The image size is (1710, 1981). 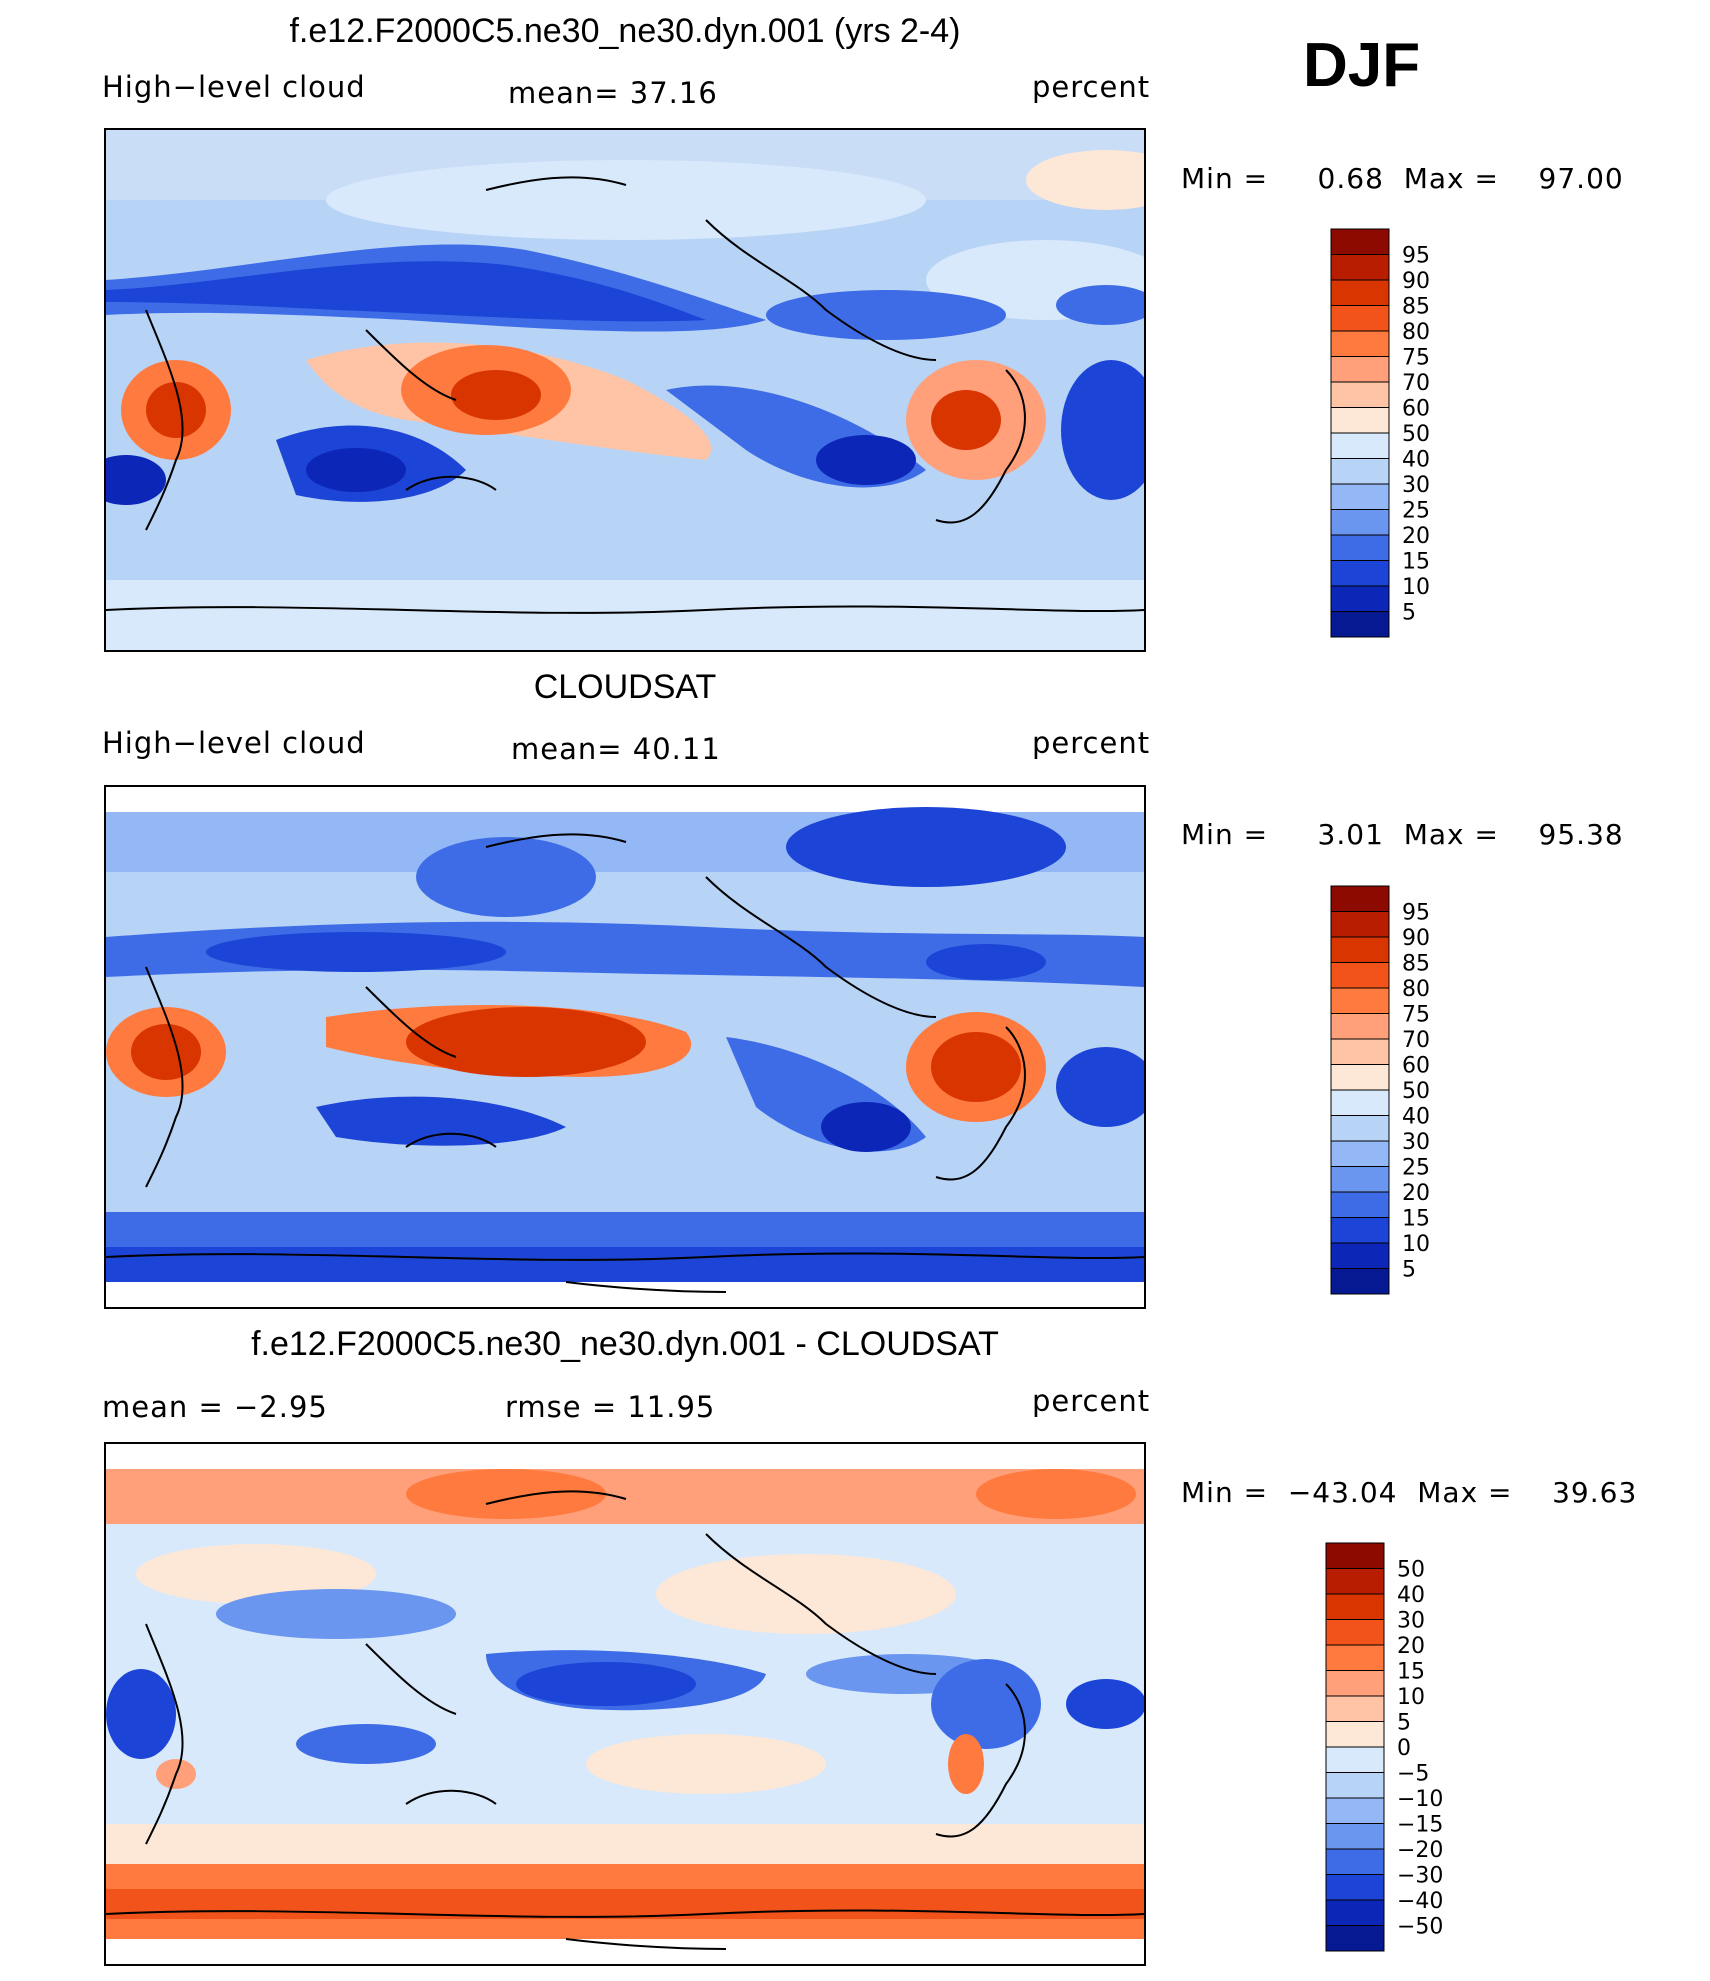 I want to click on panel-2-field, so click(x=625, y=1050).